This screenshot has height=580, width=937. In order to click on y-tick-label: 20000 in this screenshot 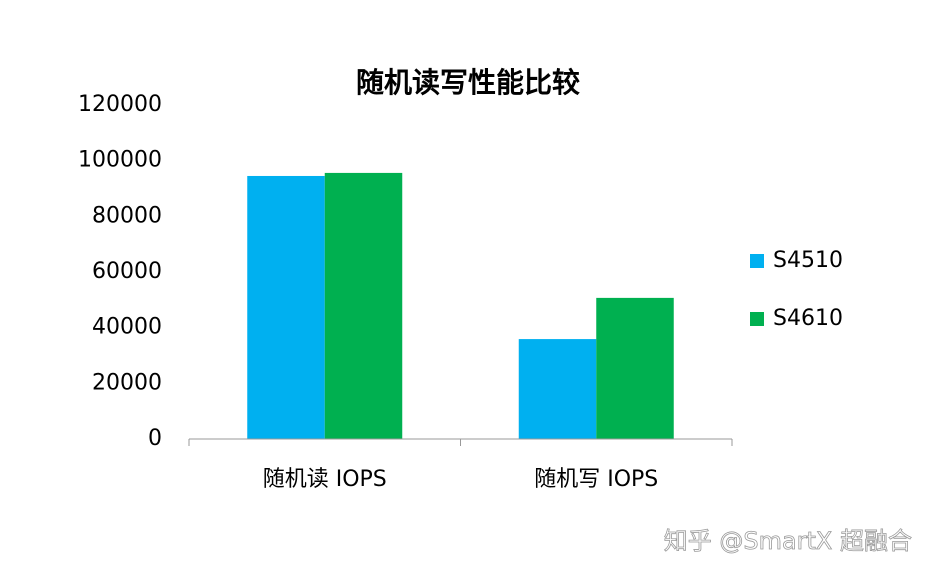, I will do `click(127, 382)`.